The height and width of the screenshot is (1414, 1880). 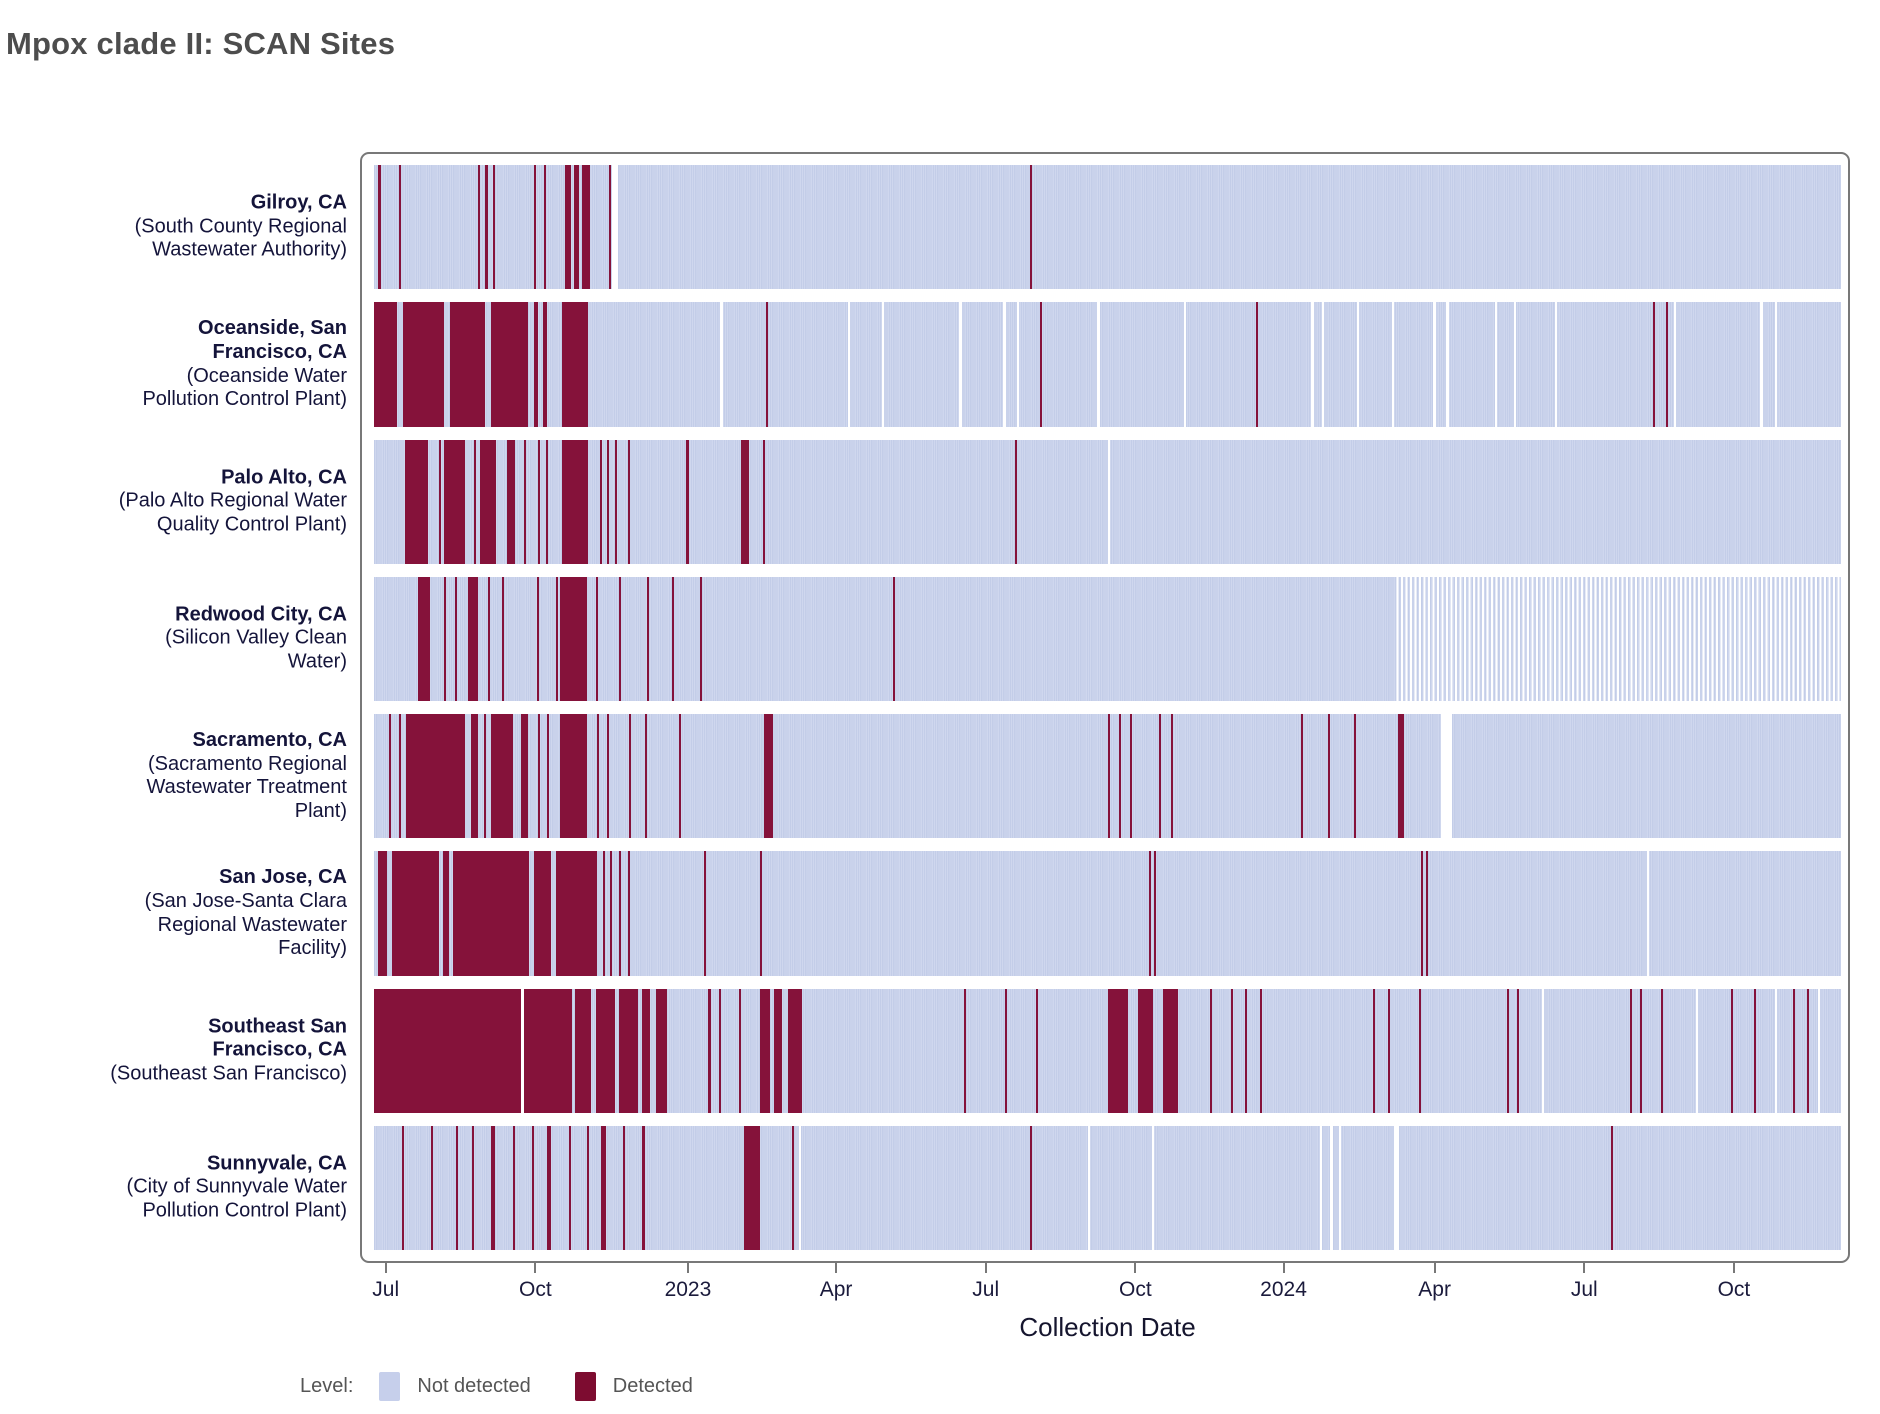 I want to click on x-axis-tick-label: Apr, so click(x=836, y=1289).